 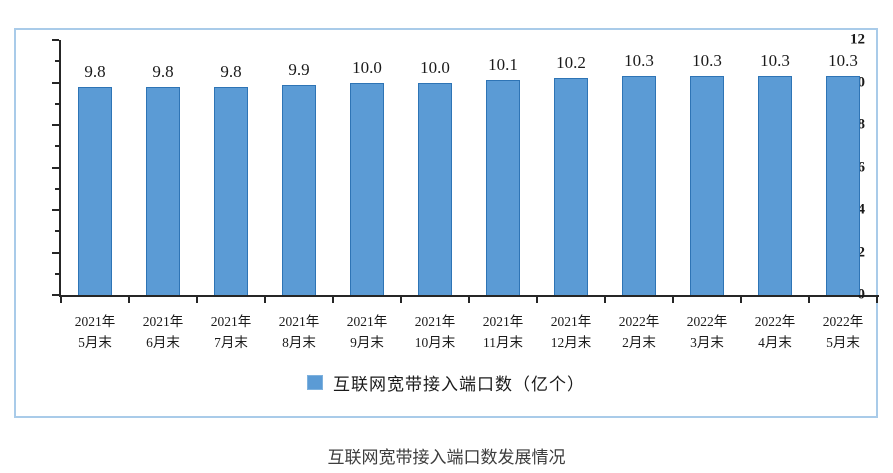 I want to click on bar-category: 9.9, so click(x=299, y=167).